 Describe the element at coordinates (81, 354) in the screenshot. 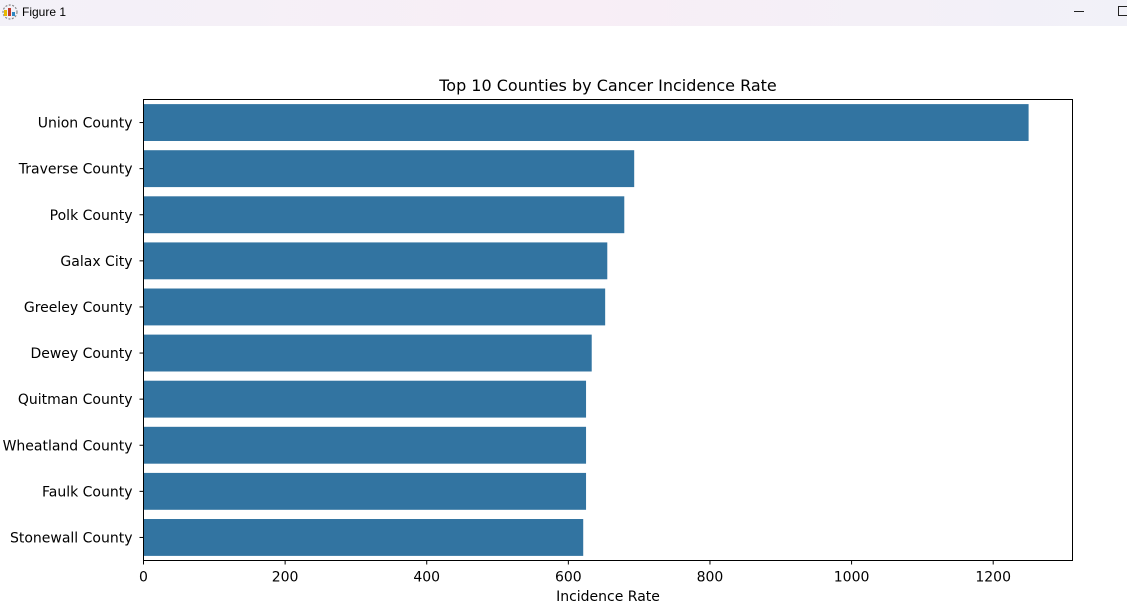

I see `y-tick-label: Dewey County` at that location.